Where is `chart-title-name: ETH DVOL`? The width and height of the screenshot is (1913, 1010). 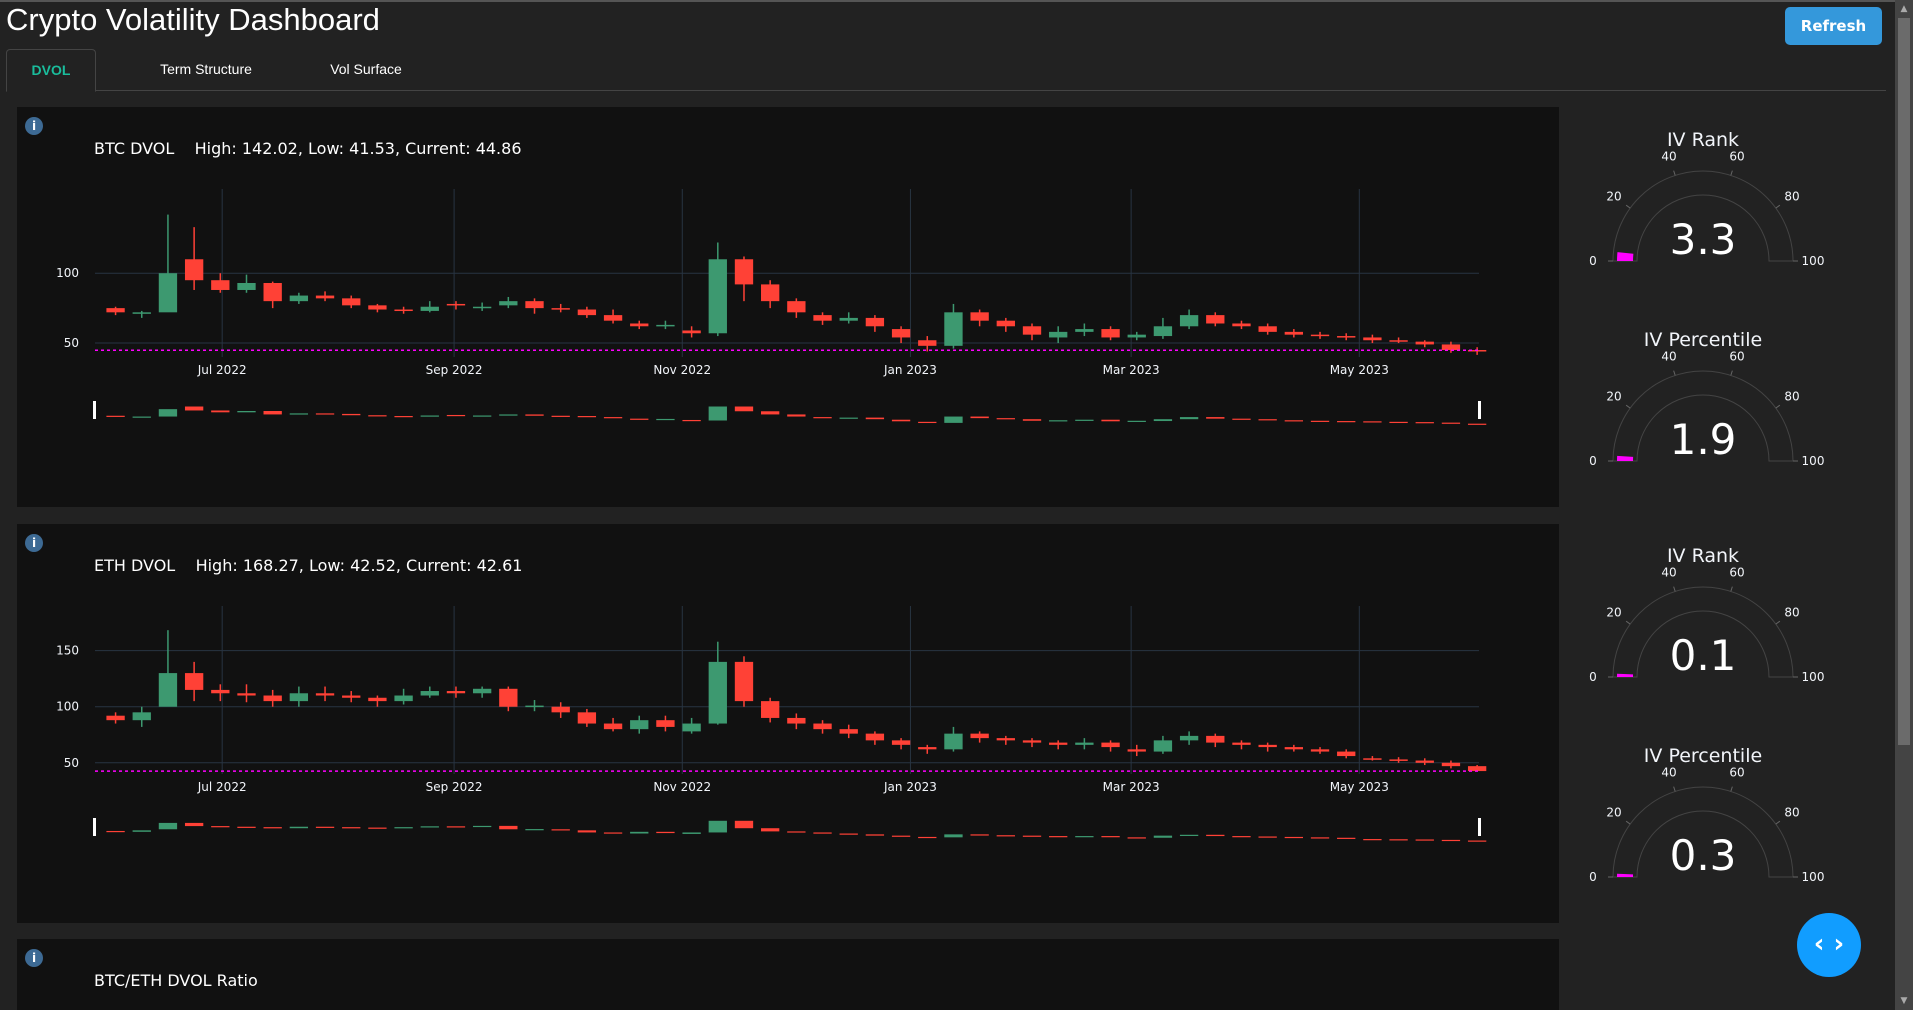
chart-title-name: ETH DVOL is located at coordinates (135, 565).